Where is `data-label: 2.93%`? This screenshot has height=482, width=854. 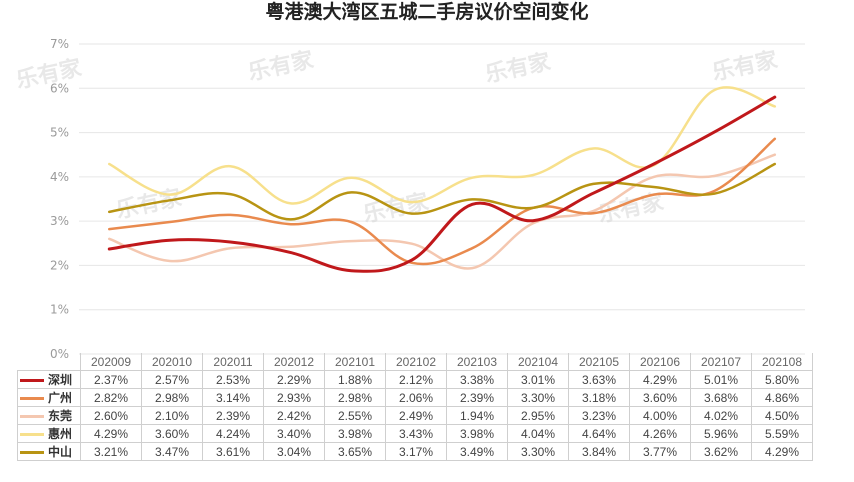
data-label: 2.93% is located at coordinates (294, 397).